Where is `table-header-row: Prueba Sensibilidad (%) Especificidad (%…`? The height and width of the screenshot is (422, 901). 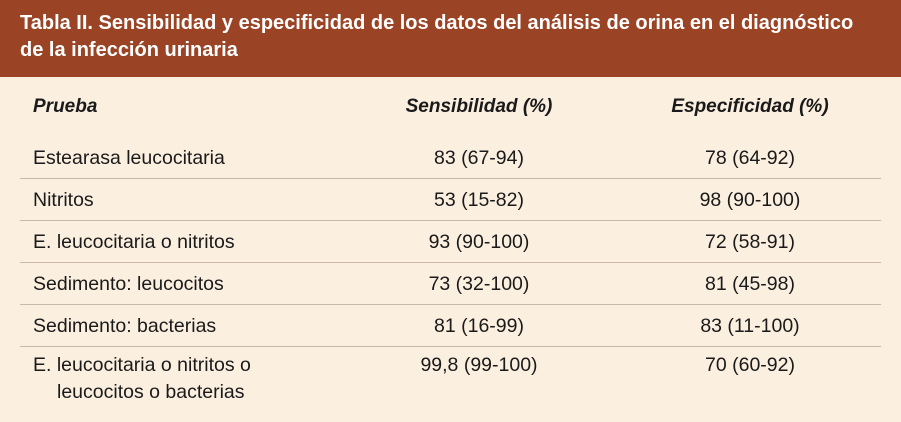
table-header-row: Prueba Sensibilidad (%) Especificidad (%… is located at coordinates (450, 107).